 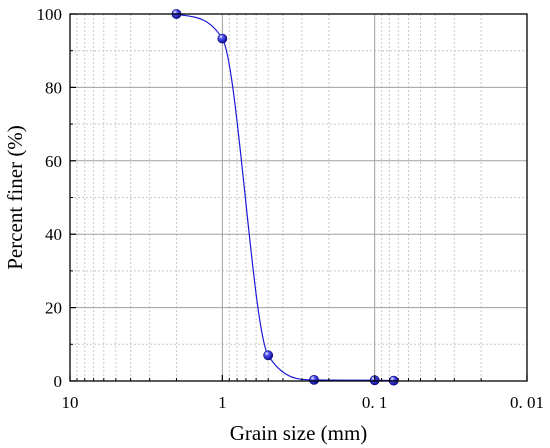 I want to click on y-tick-label: 100, so click(x=50, y=14).